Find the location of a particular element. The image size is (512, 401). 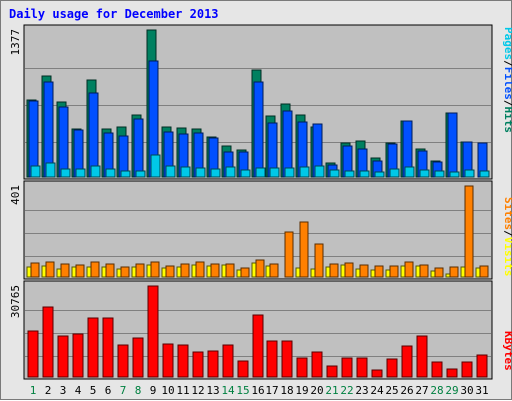

x-tick-label: 22 is located at coordinates (346, 390).